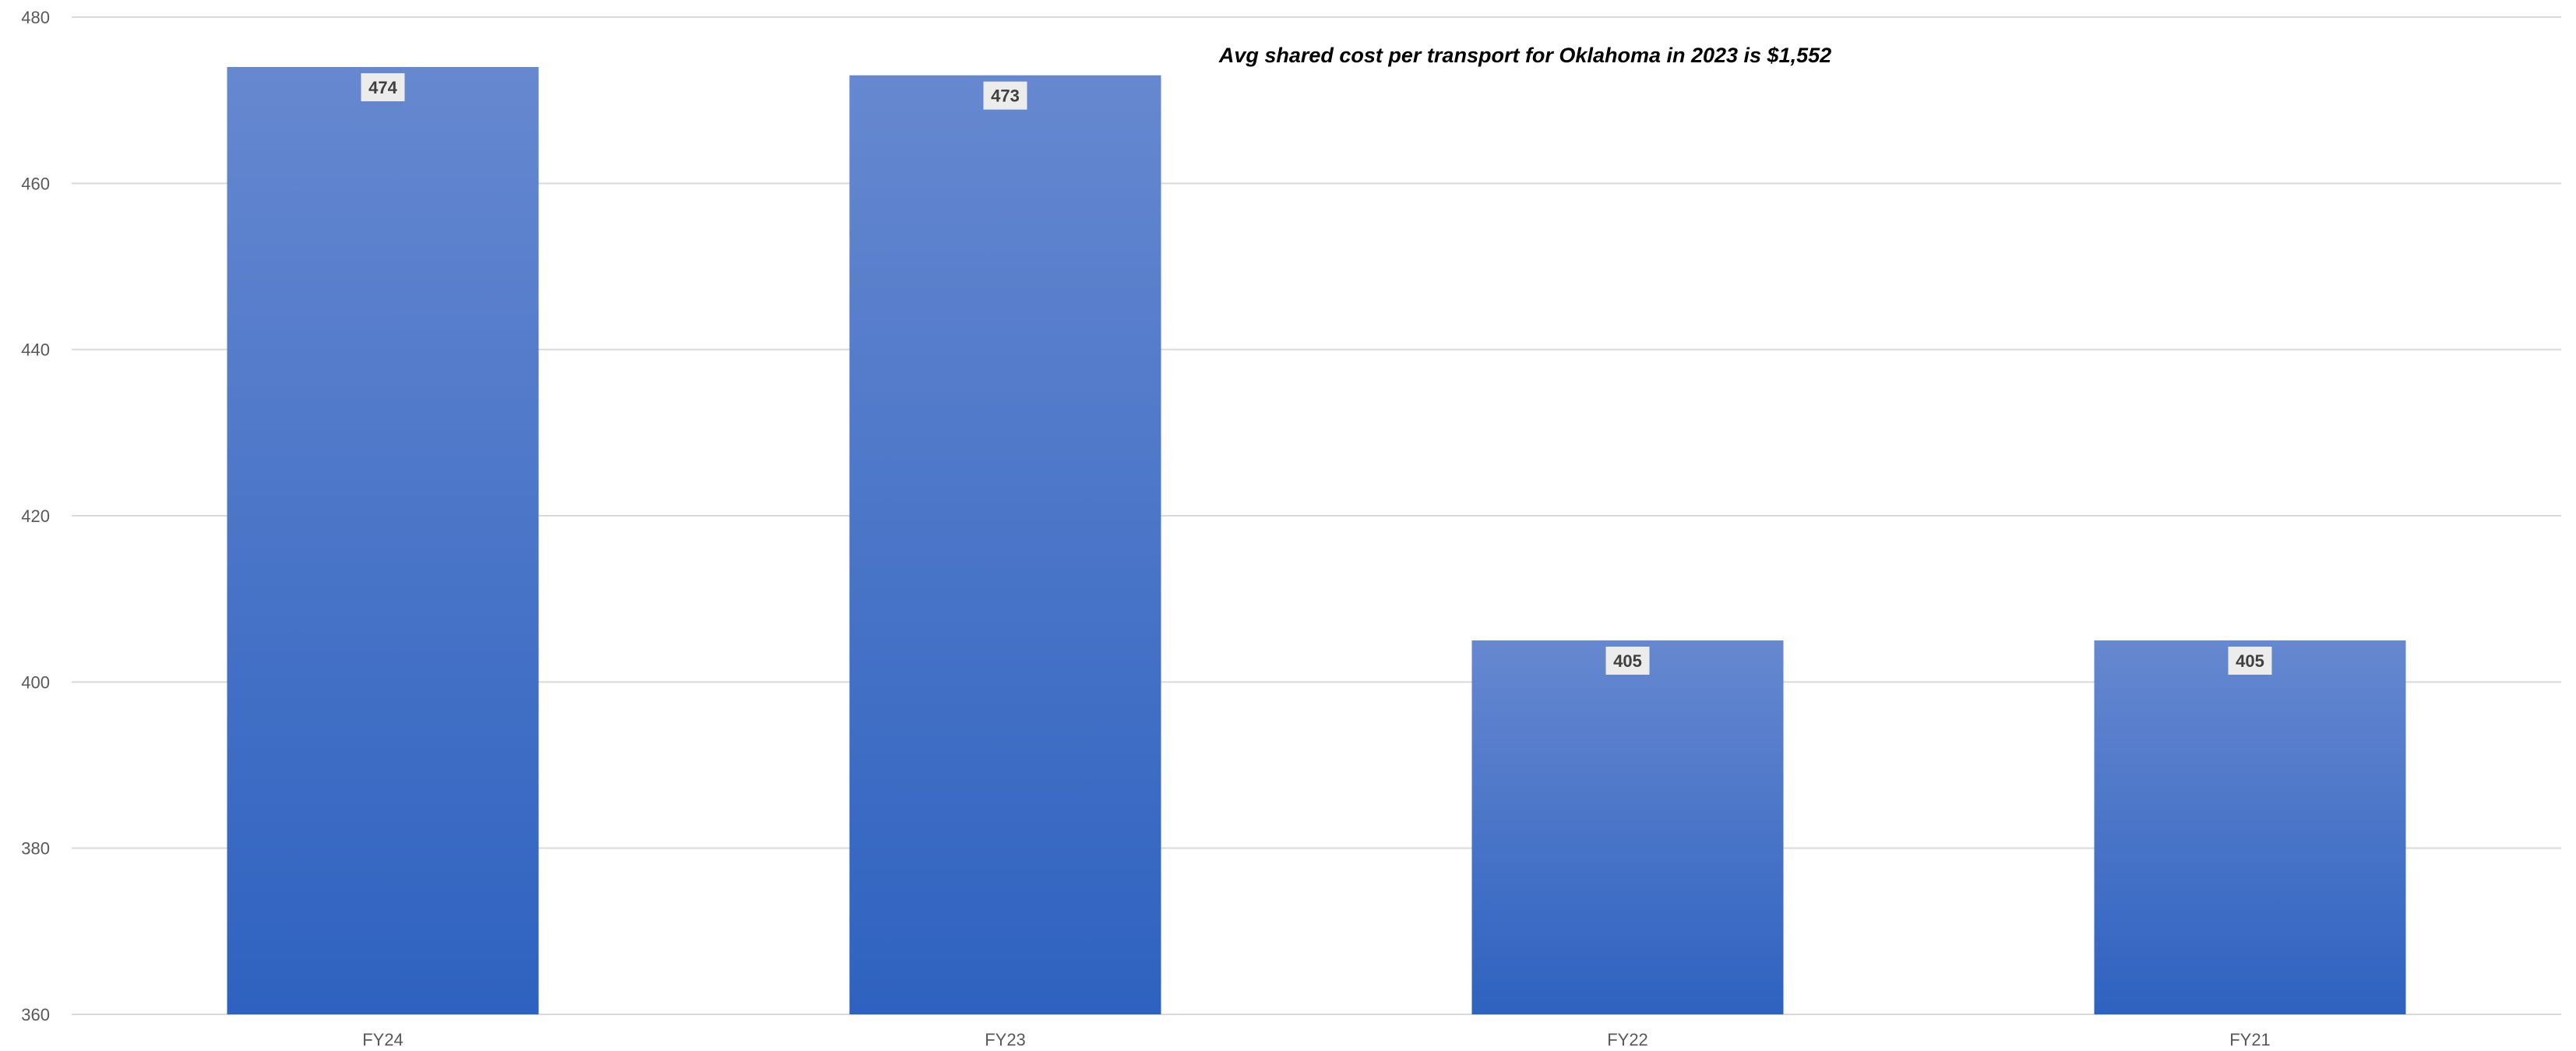 This screenshot has height=1051, width=2576. Describe the element at coordinates (2250, 1039) in the screenshot. I see `x-tick-label-fy21: FY21` at that location.